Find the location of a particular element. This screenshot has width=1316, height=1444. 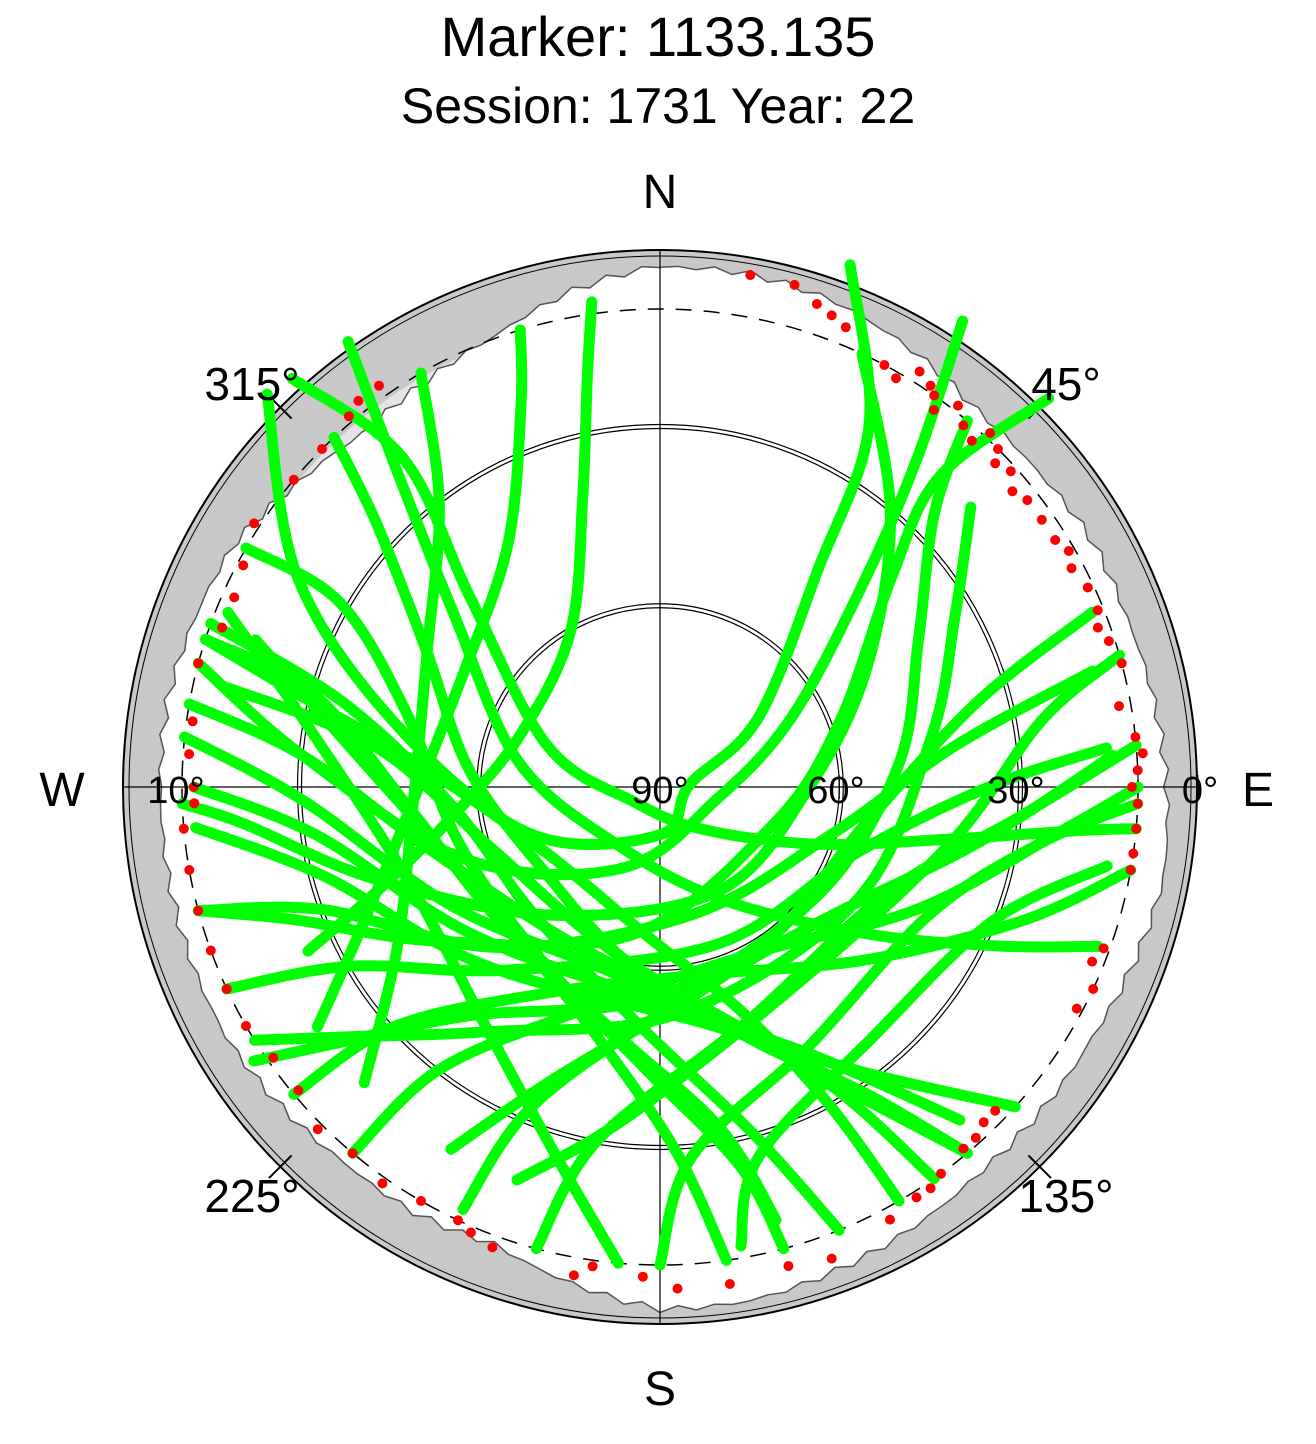

azimuth-tick-135: 135° is located at coordinates (1065, 1196).